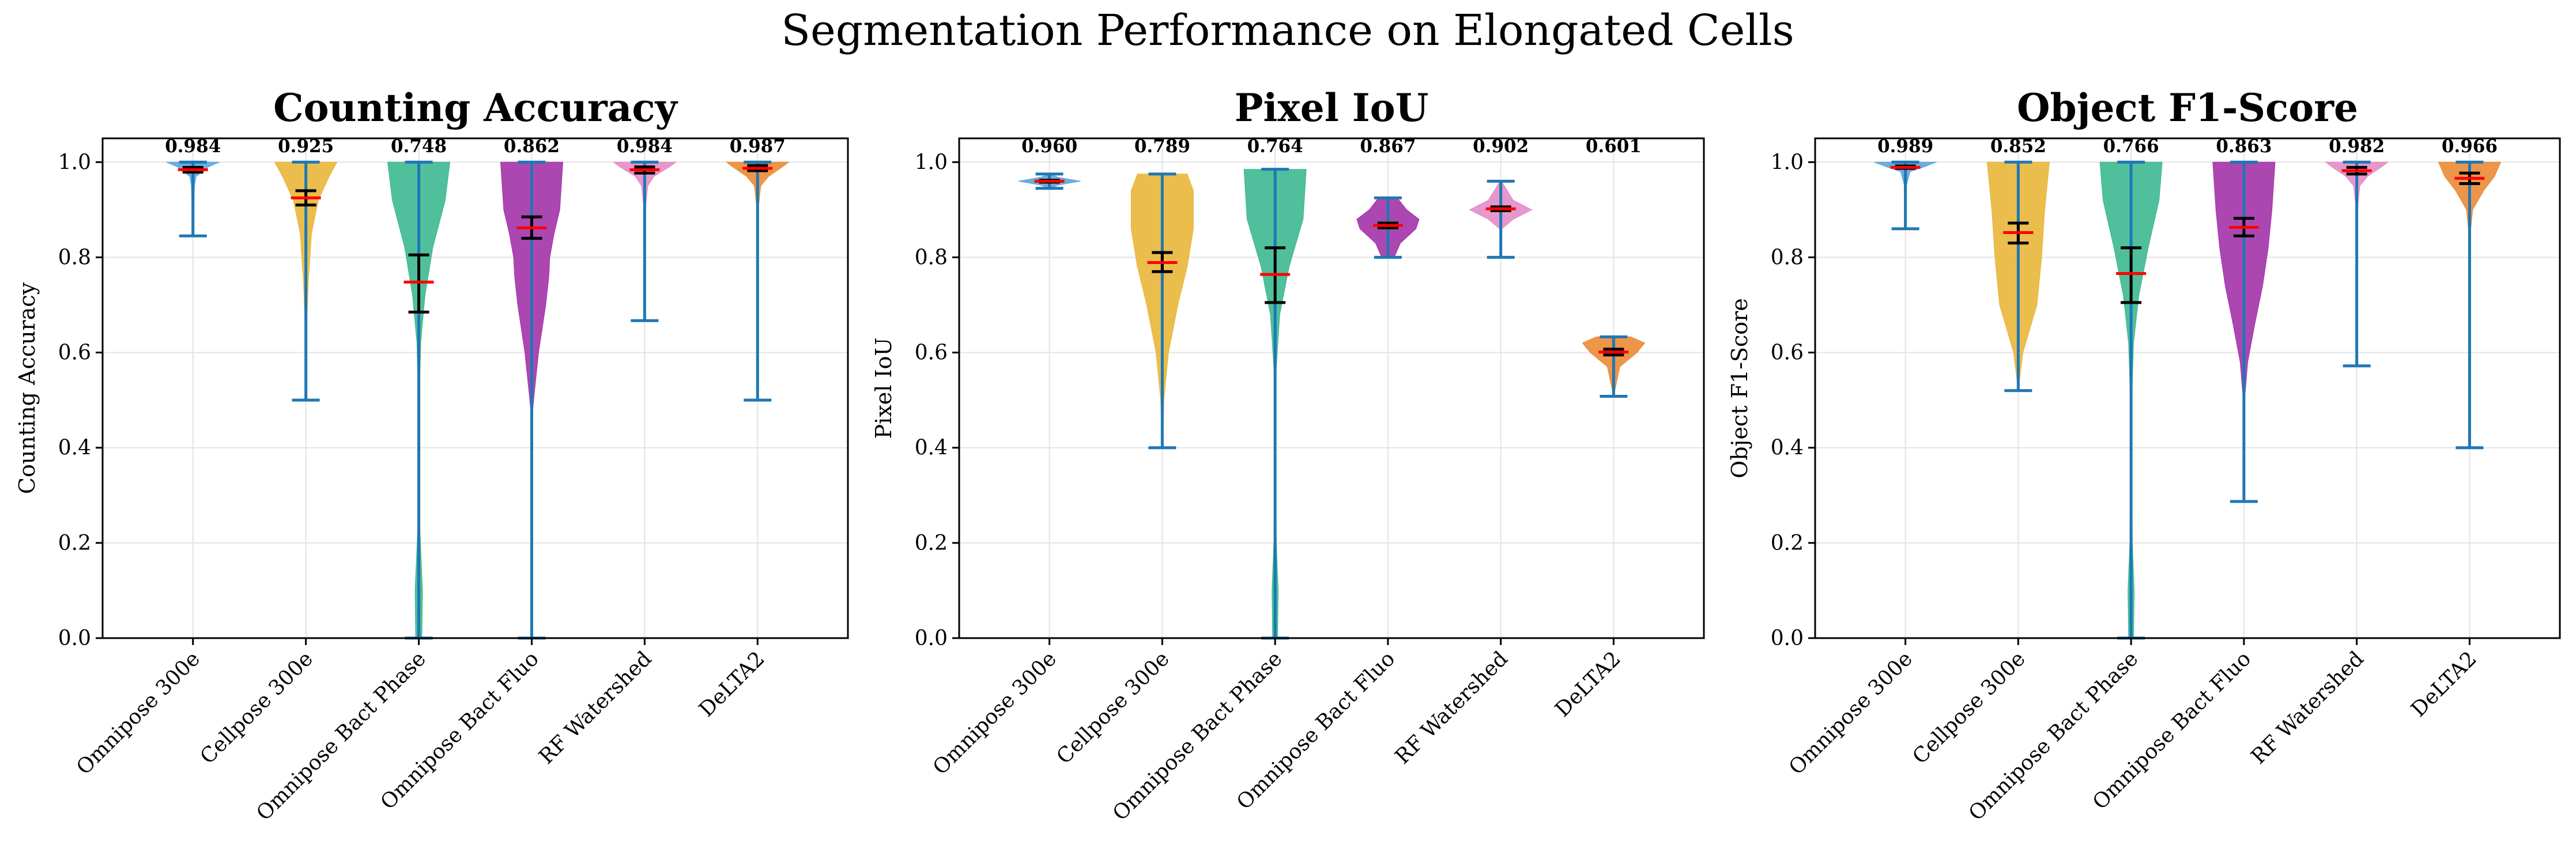  Describe the element at coordinates (1049, 146) in the screenshot. I see `mean-label-omnipose-300e: 0.960` at that location.